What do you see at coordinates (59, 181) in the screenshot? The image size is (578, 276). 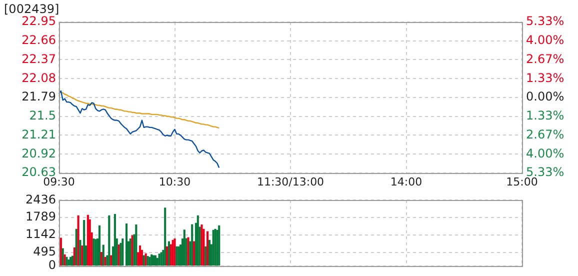 I see `x-tick-label: 09:30` at bounding box center [59, 181].